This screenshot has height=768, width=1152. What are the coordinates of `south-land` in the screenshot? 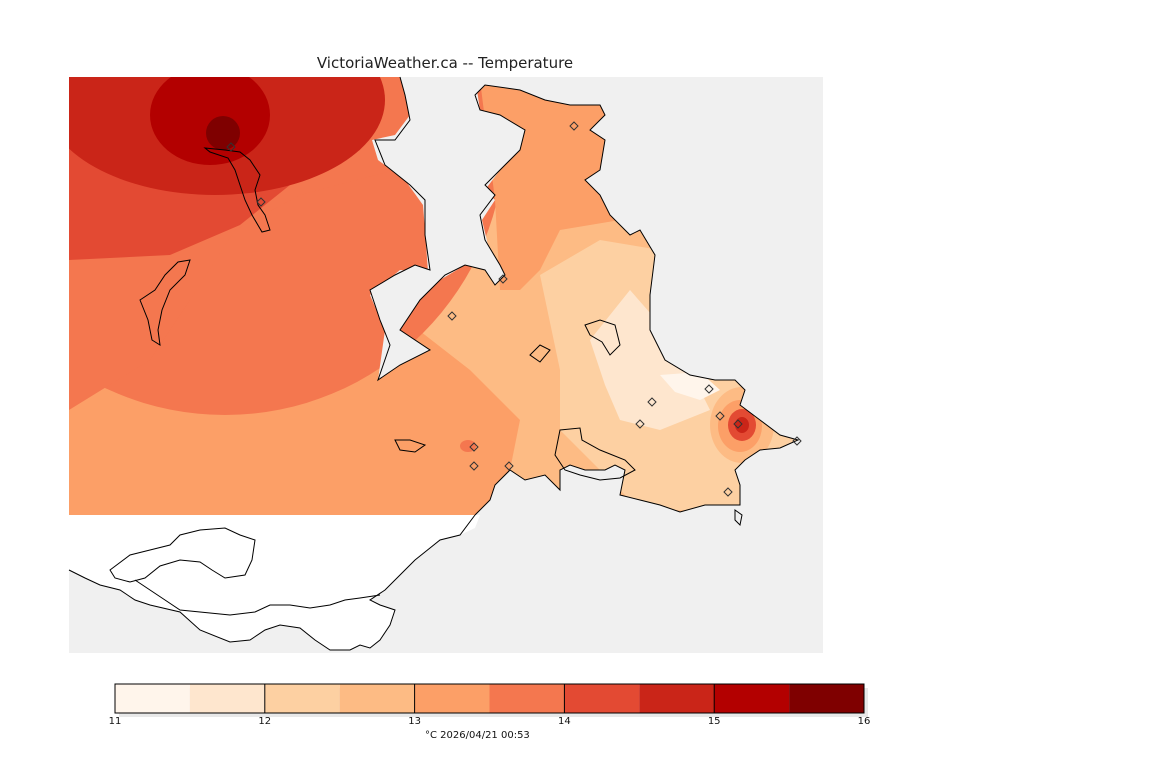 It's located at (274, 582).